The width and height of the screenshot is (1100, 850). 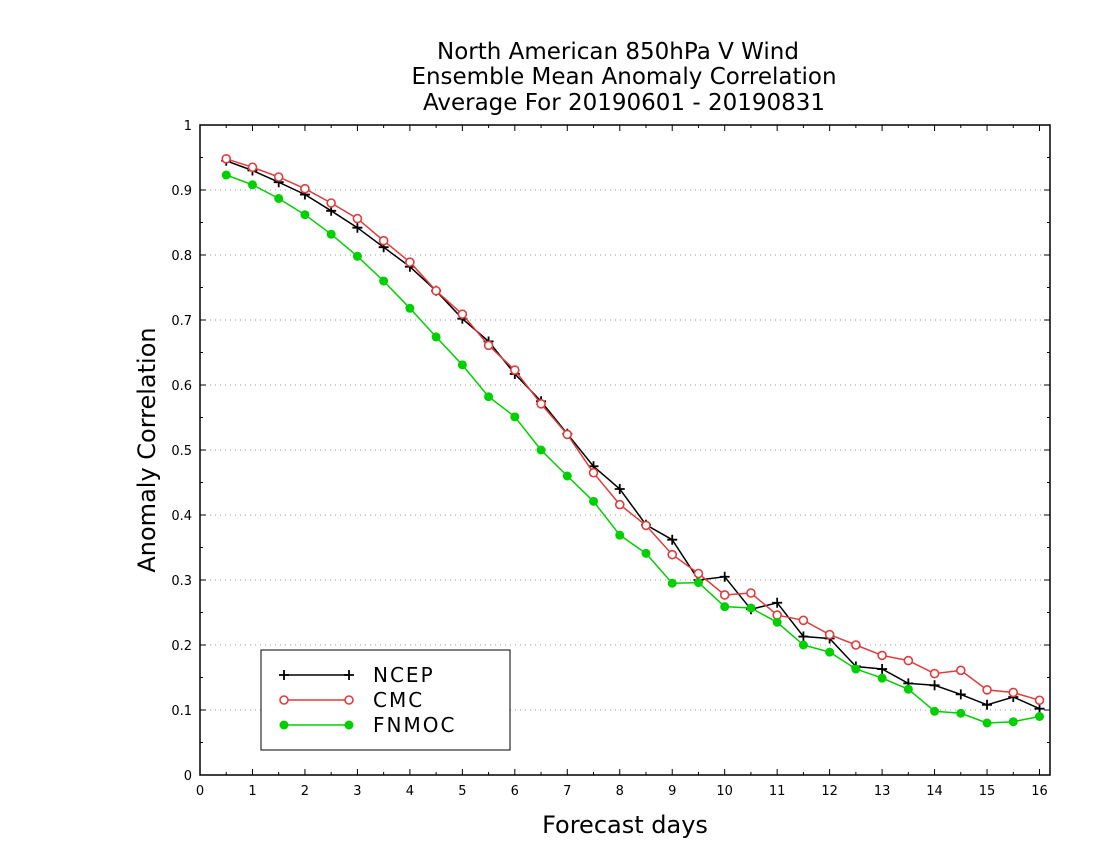 I want to click on y-tick-label: 0.2, so click(x=181, y=646).